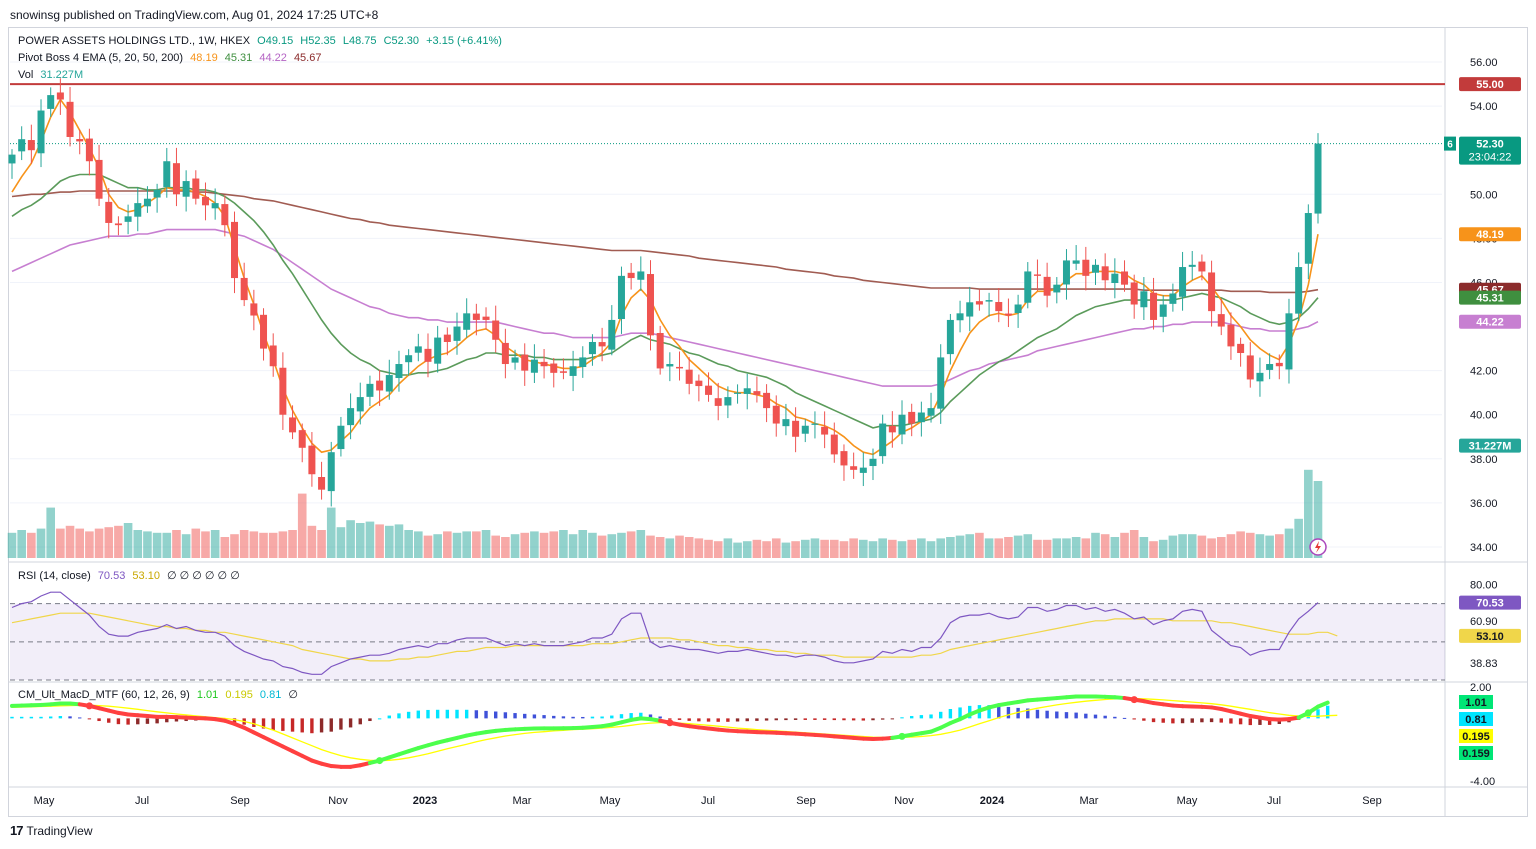 The image size is (1536, 849). What do you see at coordinates (665, 242) in the screenshot?
I see `ema200-line` at bounding box center [665, 242].